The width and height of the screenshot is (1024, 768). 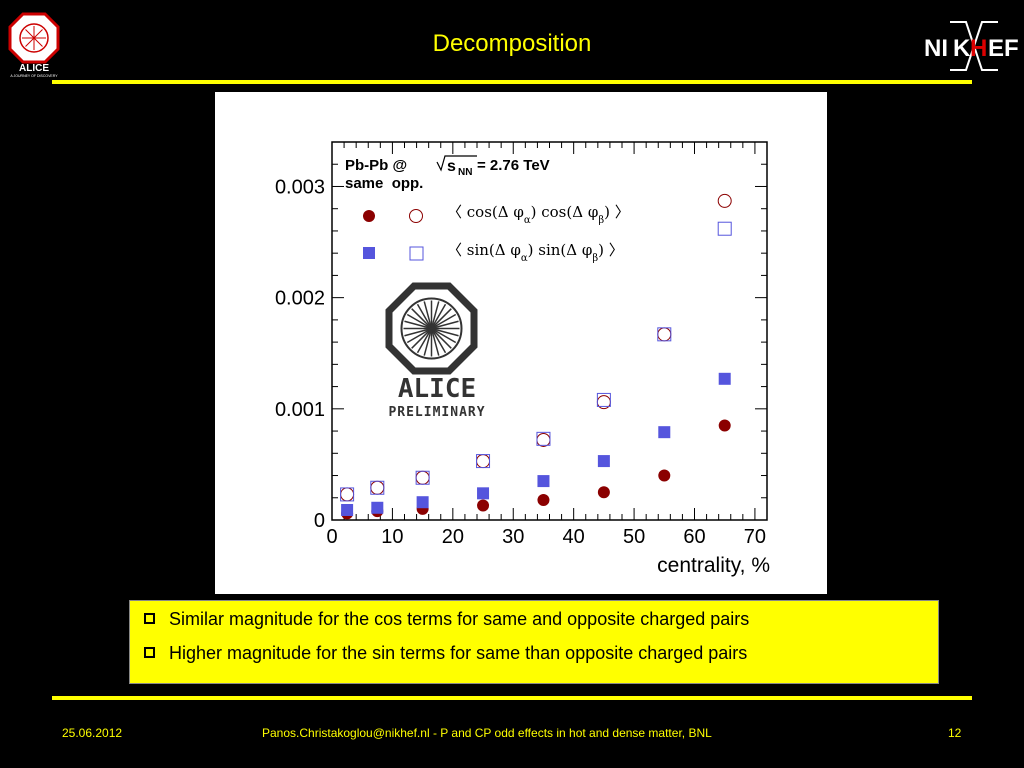 I want to click on y-tick-label: 0.003, so click(x=300, y=187).